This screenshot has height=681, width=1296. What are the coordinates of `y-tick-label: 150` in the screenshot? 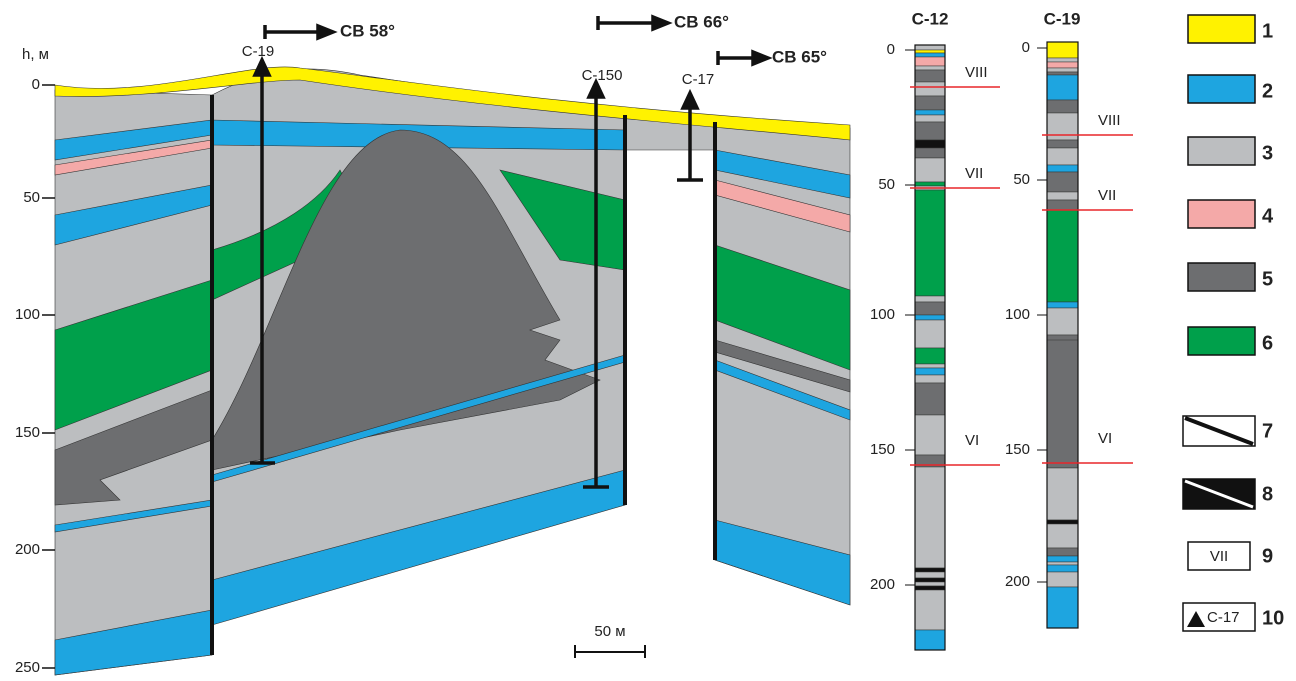 It's located at (27, 432).